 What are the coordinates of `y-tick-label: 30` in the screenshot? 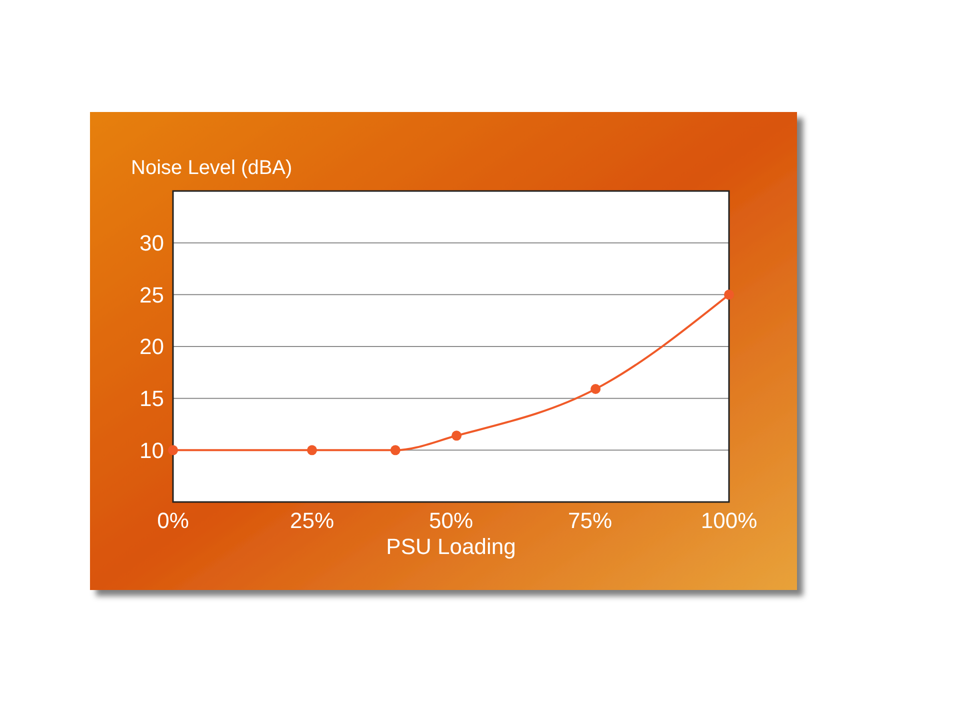 It's located at (152, 243).